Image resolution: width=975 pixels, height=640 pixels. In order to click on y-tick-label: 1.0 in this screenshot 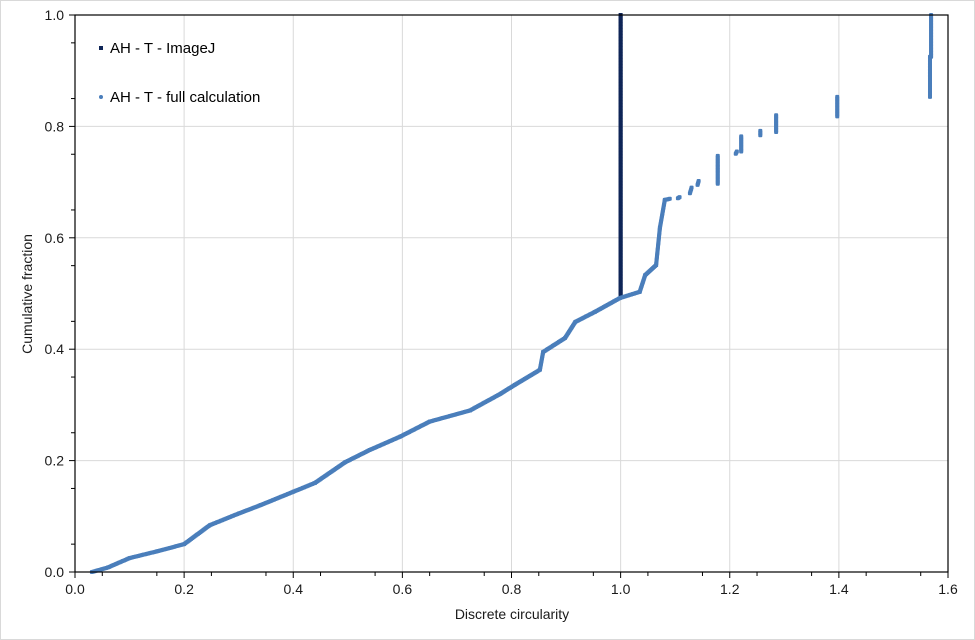, I will do `click(55, 15)`.